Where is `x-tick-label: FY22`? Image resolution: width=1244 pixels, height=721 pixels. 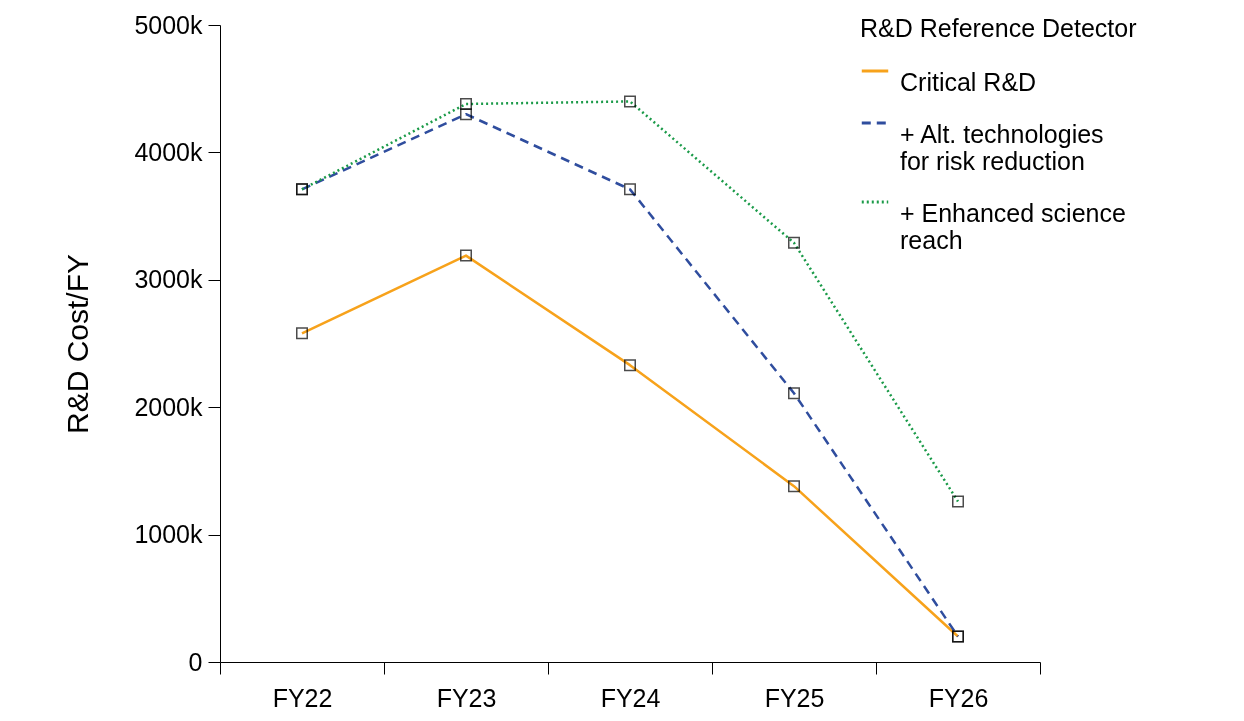 x-tick-label: FY22 is located at coordinates (302, 697).